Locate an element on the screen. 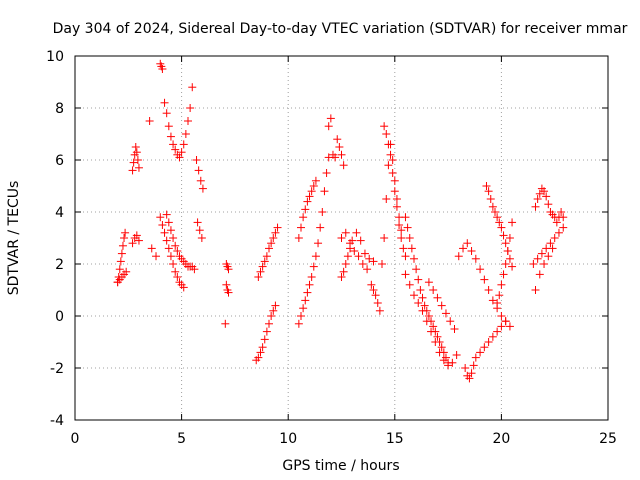  x-axis-label: GPS time / hours is located at coordinates (340, 466).